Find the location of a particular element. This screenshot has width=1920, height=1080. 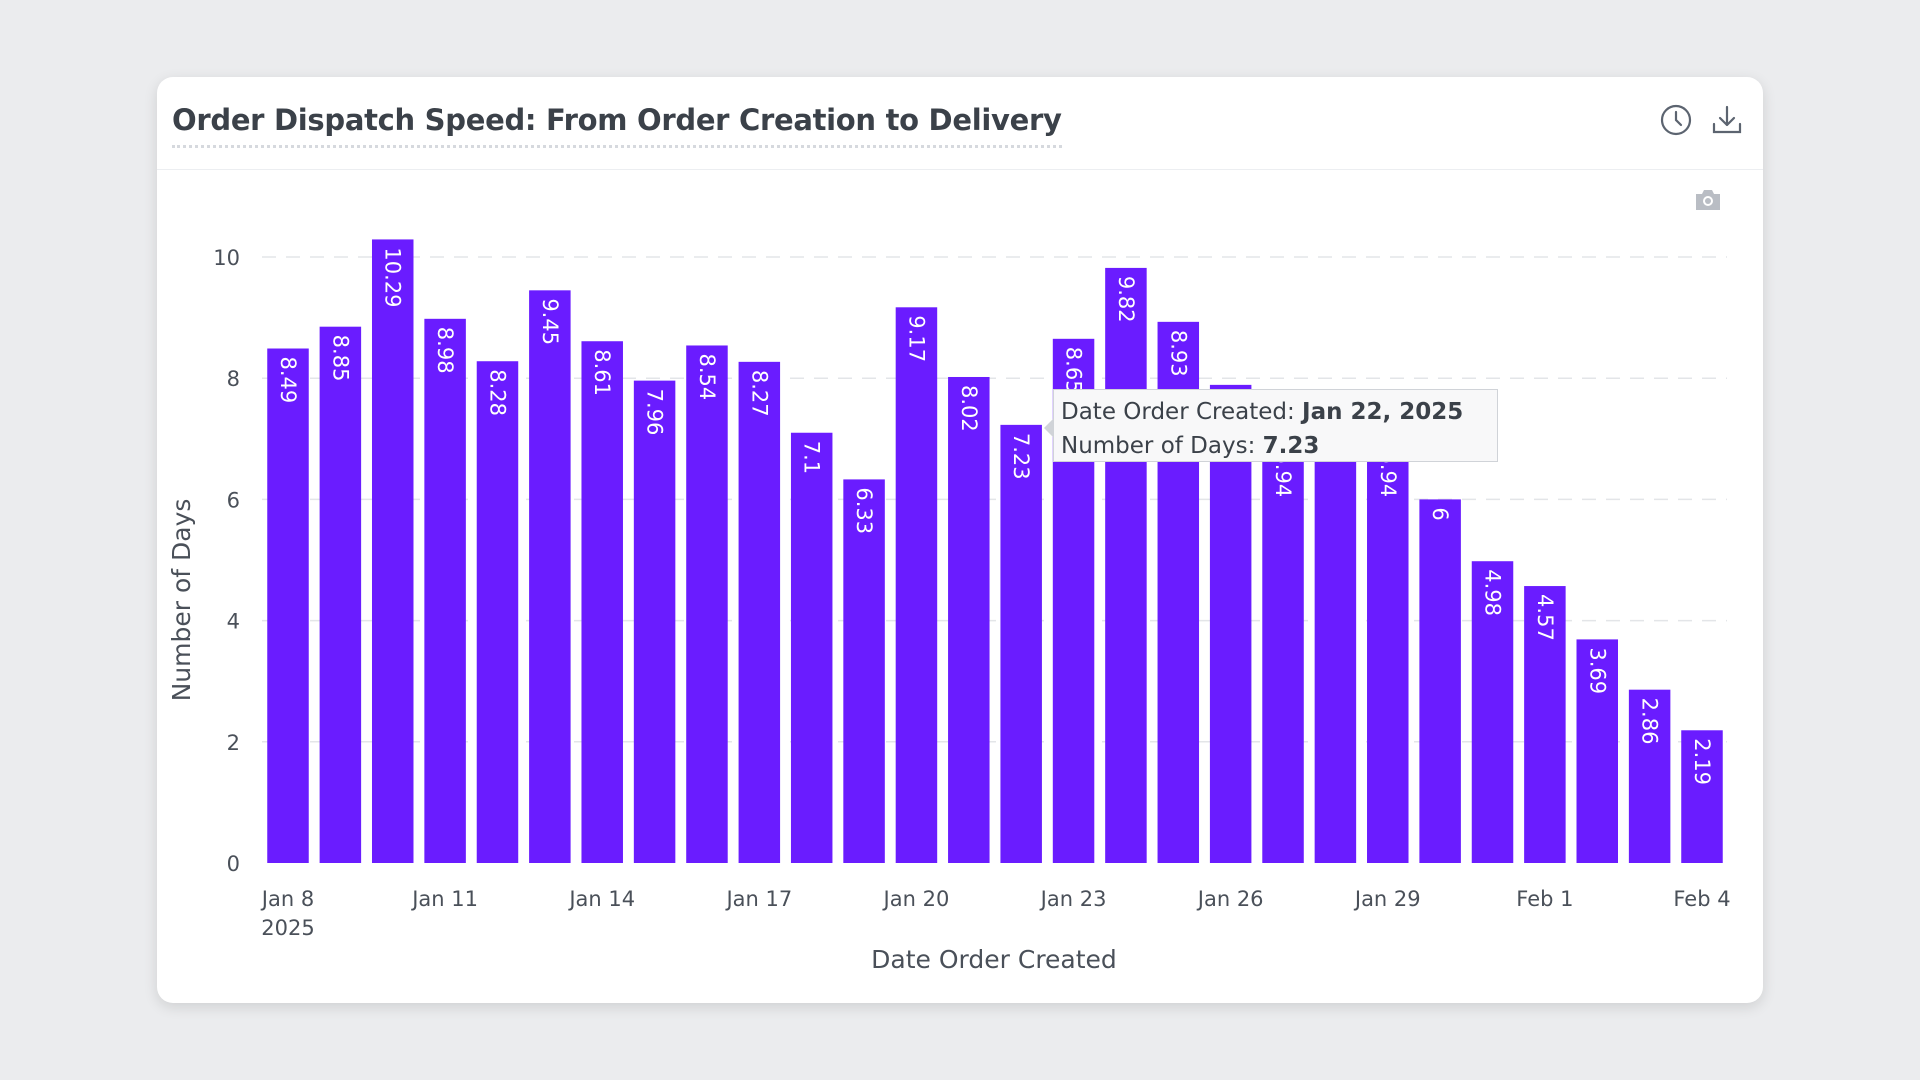

bar-data-label: 7.23 is located at coordinates (1021, 456).